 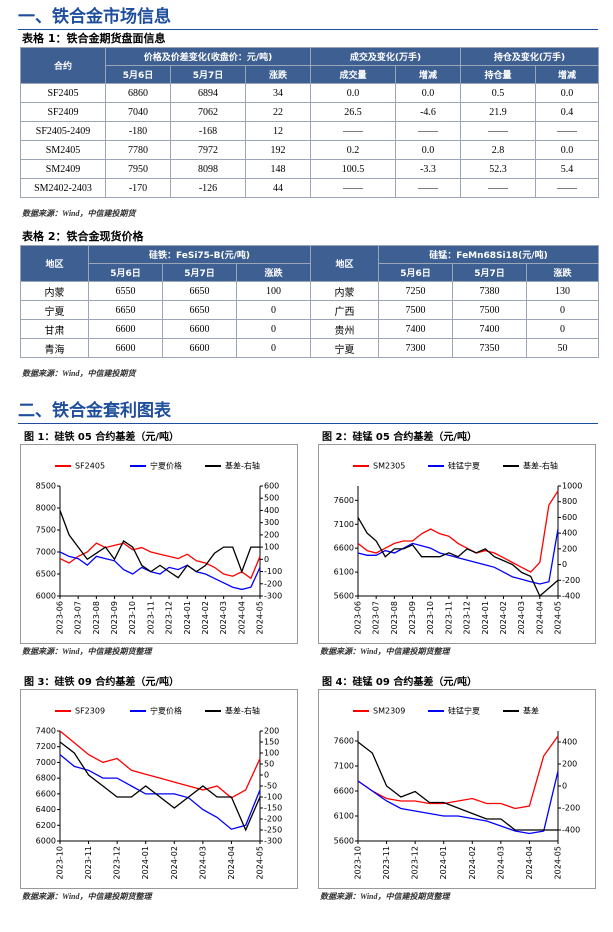 I want to click on cell: 100.5, so click(x=353, y=169).